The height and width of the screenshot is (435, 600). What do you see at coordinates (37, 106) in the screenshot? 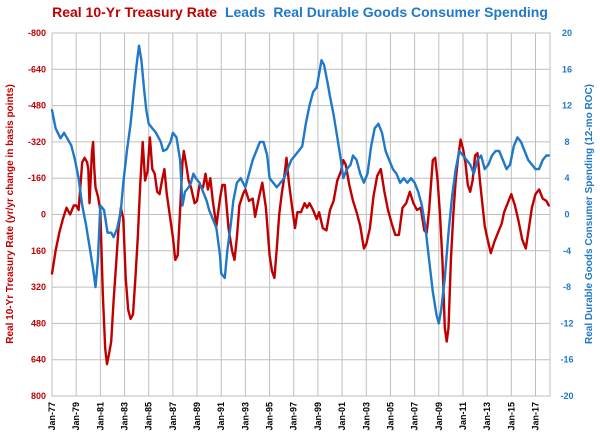
I see `left-tick-label: -480` at bounding box center [37, 106].